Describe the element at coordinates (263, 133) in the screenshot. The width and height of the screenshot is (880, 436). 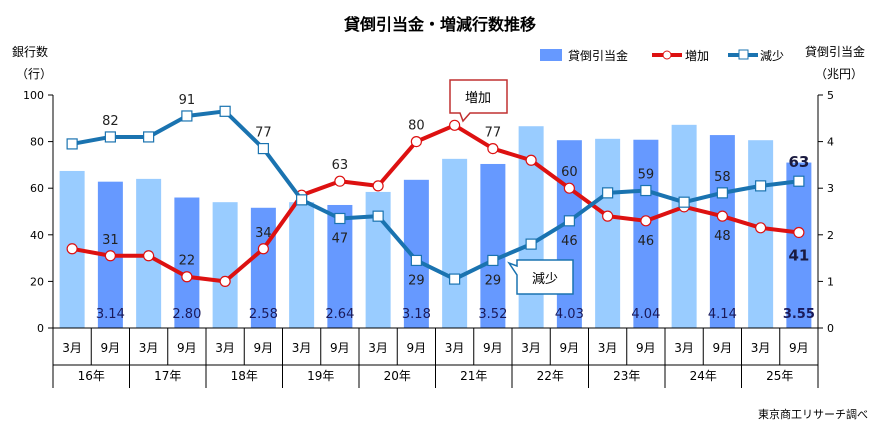
I see `decrease-label: 77` at that location.